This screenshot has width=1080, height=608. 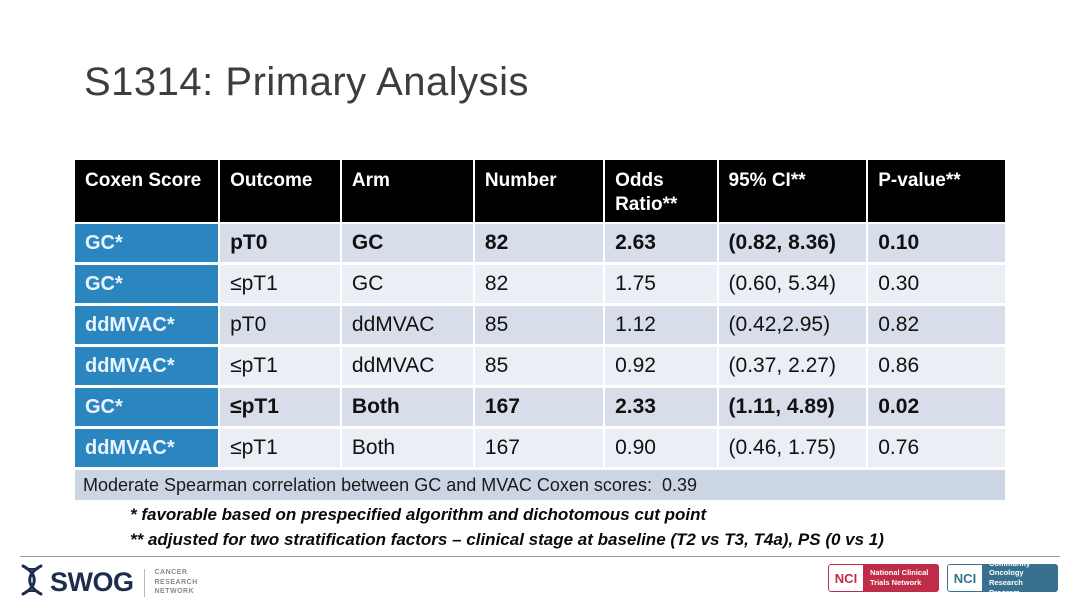 What do you see at coordinates (32, 582) in the screenshot?
I see `dna-helix-icon` at bounding box center [32, 582].